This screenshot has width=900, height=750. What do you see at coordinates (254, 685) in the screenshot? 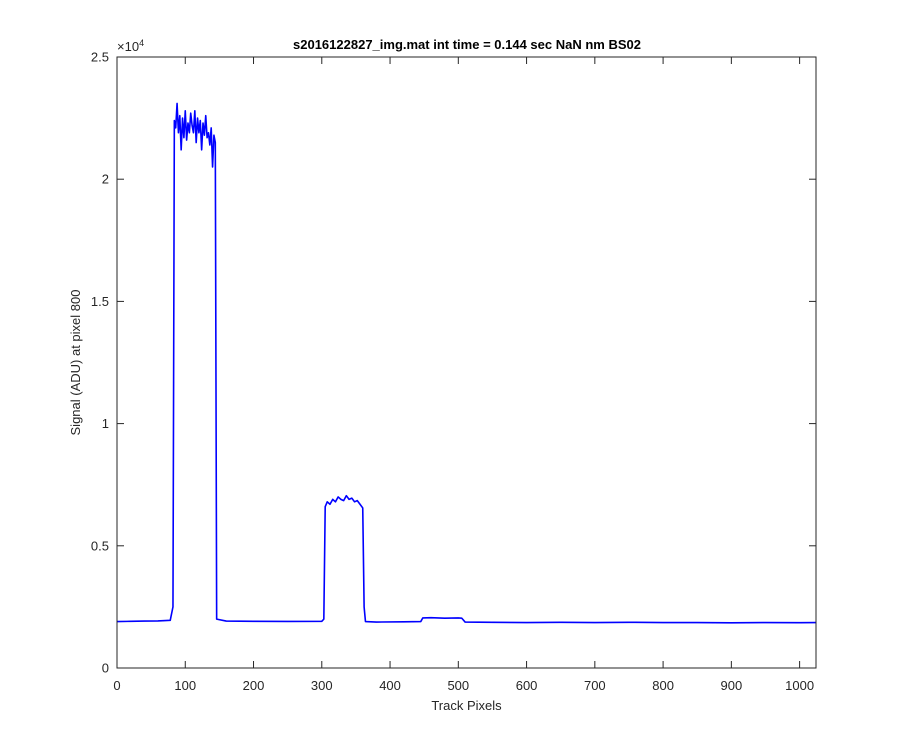
I see `x-tick-label: 200` at bounding box center [254, 685].